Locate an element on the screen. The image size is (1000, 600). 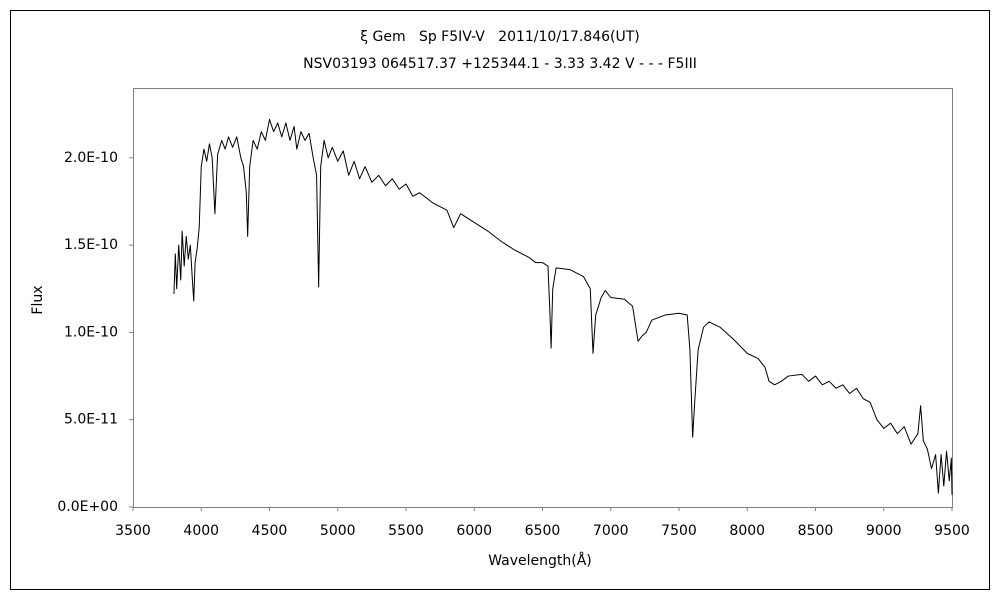
y-tick-label: 0.0E+00 is located at coordinates (87, 507).